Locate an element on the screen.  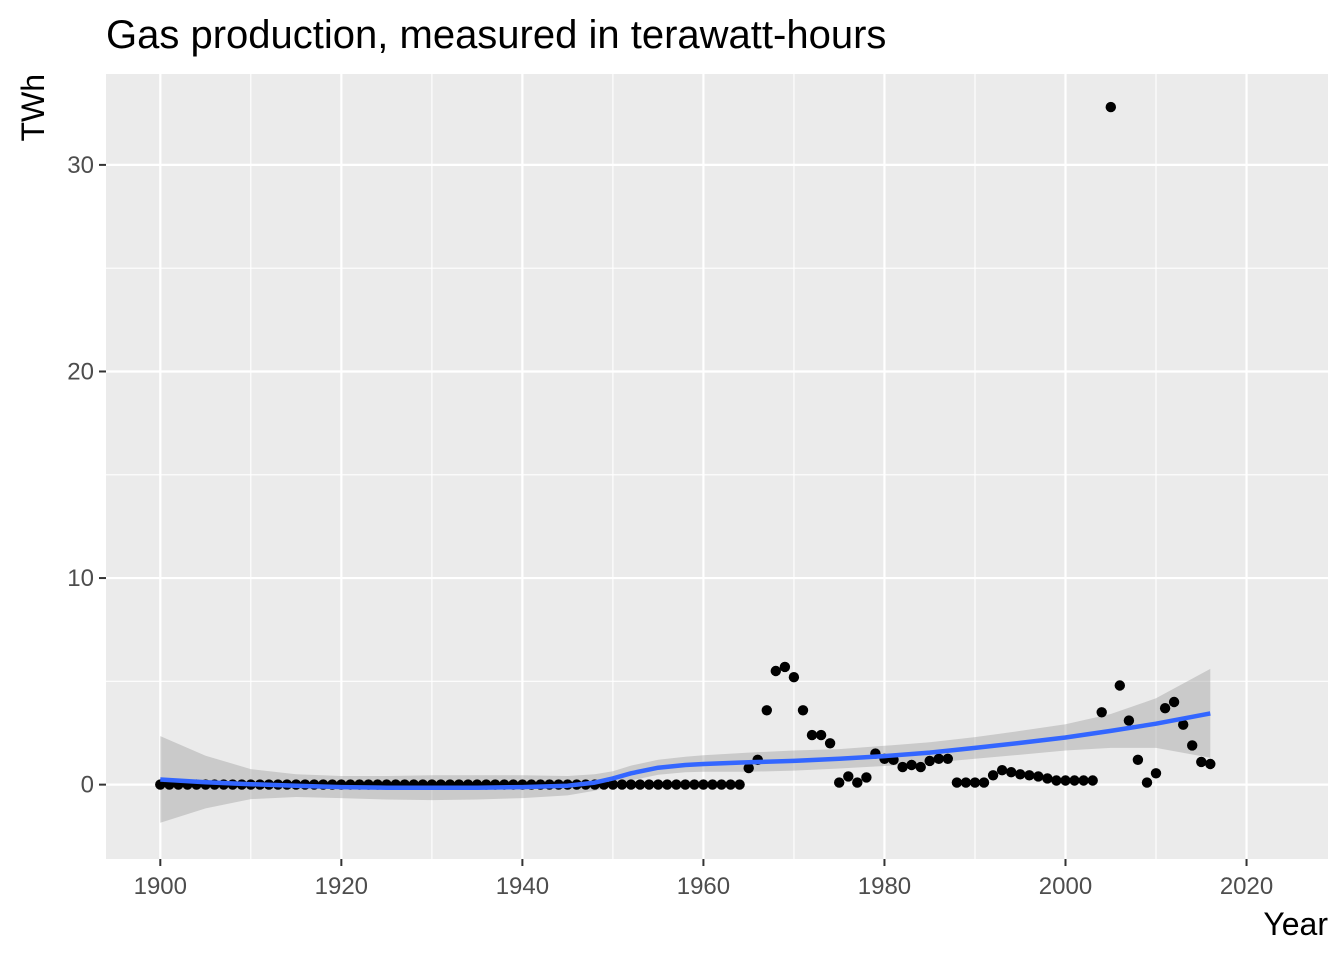
x-tick-label: 1940 is located at coordinates (522, 886).